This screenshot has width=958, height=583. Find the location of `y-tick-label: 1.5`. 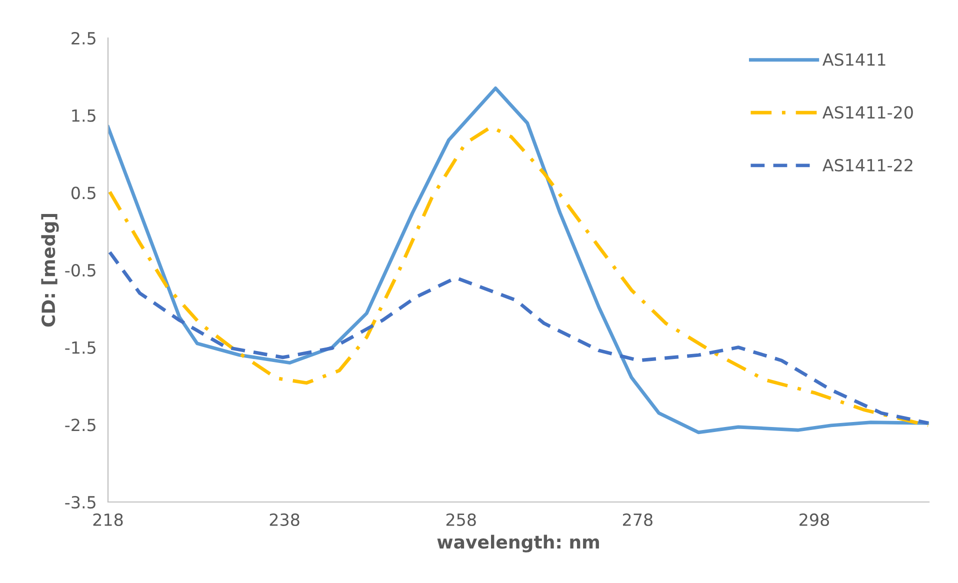

y-tick-label: 1.5 is located at coordinates (84, 116).